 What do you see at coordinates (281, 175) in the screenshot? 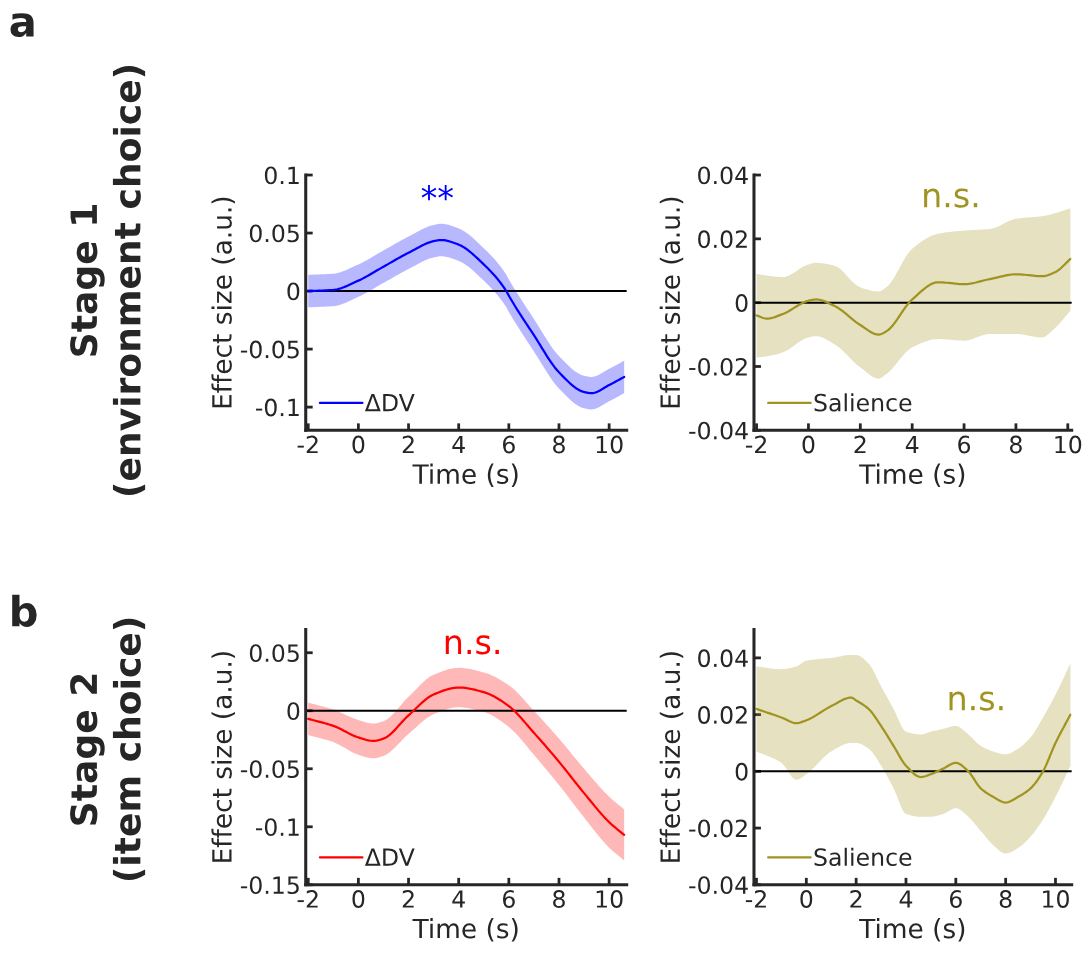
I see `y-tick-label: 0.1` at bounding box center [281, 175].